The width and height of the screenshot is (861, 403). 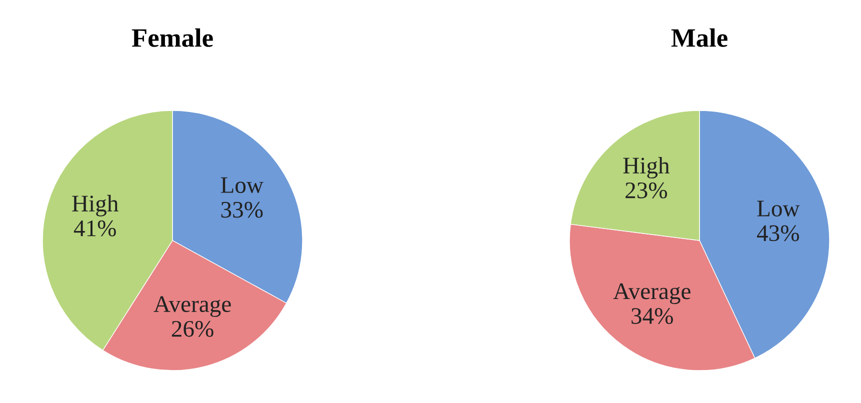 What do you see at coordinates (95, 228) in the screenshot?
I see `data-label: 41%` at bounding box center [95, 228].